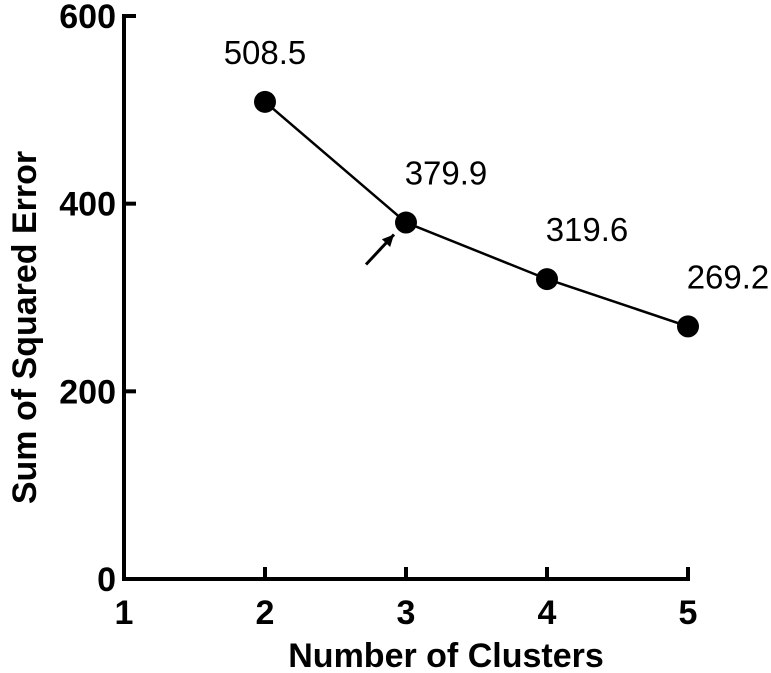  I want to click on x-tick-label: 4, so click(547, 613).